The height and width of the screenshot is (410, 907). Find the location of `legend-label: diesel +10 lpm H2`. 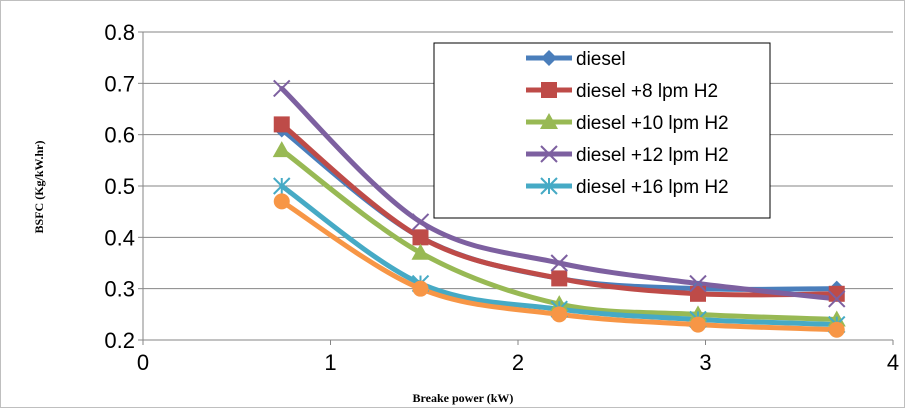

legend-label: diesel +10 lpm H2 is located at coordinates (652, 123).